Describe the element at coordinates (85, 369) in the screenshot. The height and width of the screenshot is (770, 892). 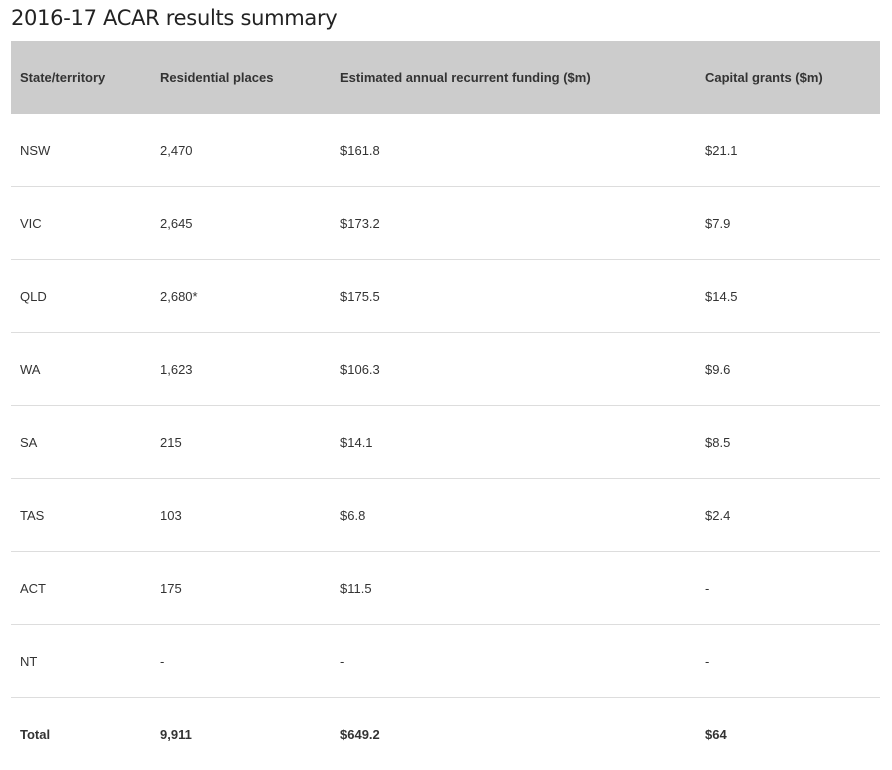
I see `table-cell: WA` at that location.